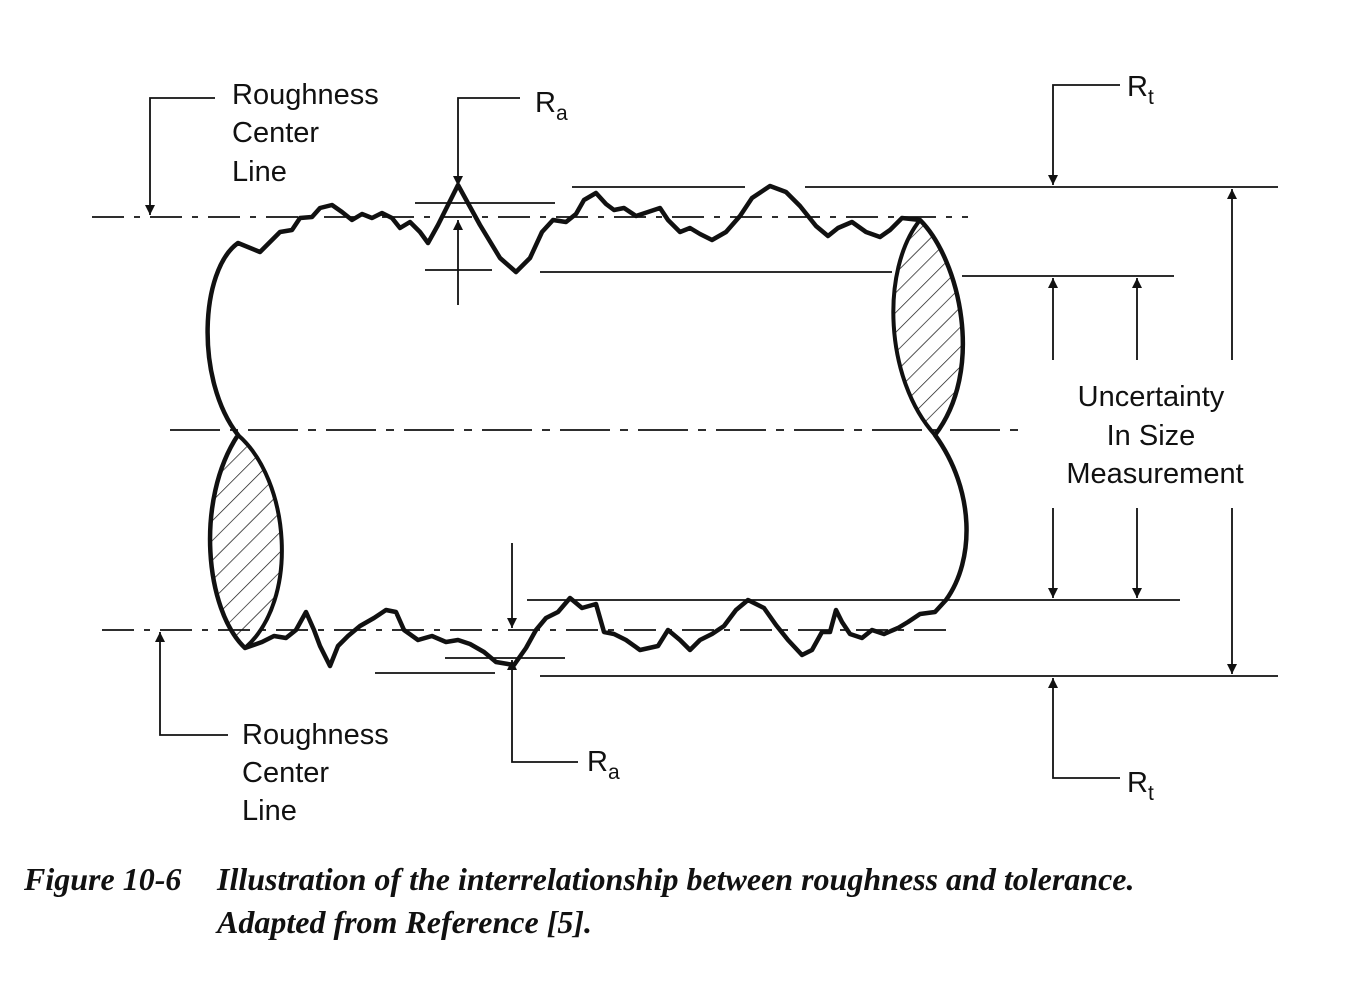 This screenshot has height=991, width=1368. I want to click on nominal-profile-left, so click(260, 541).